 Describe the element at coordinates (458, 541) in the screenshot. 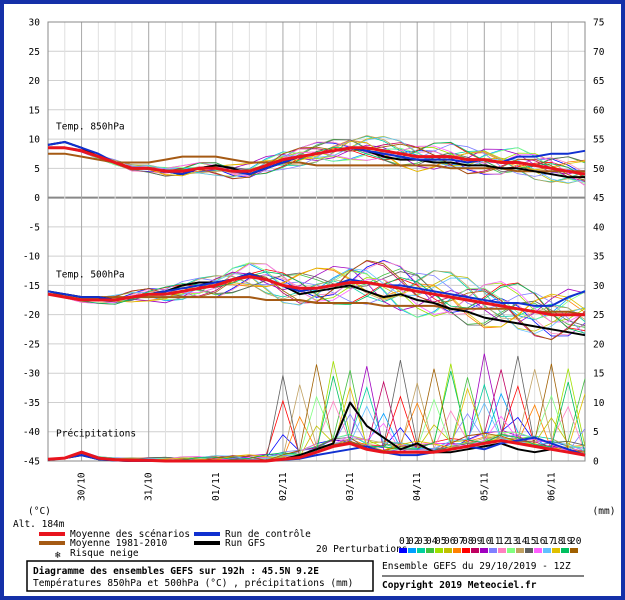

I see `perturbation-id: 07` at that location.